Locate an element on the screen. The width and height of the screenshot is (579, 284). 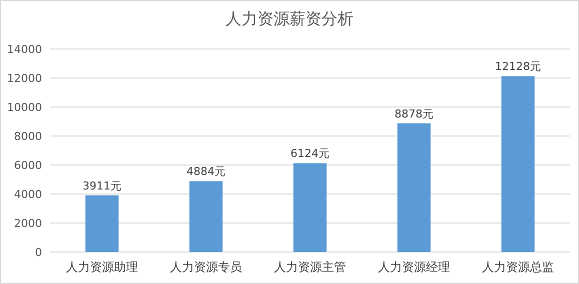
y-tick-label: 4000 is located at coordinates (28, 194).